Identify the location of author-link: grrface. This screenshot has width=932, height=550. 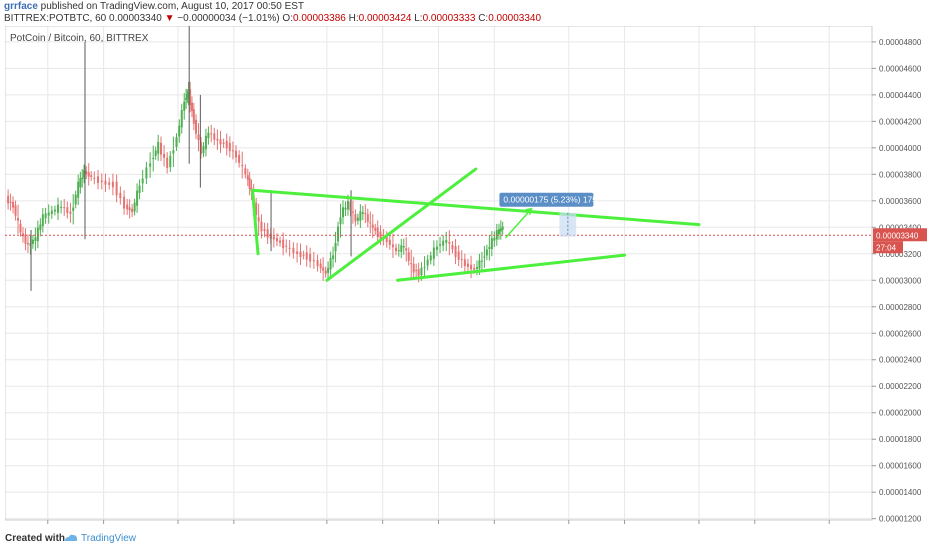
(21, 6).